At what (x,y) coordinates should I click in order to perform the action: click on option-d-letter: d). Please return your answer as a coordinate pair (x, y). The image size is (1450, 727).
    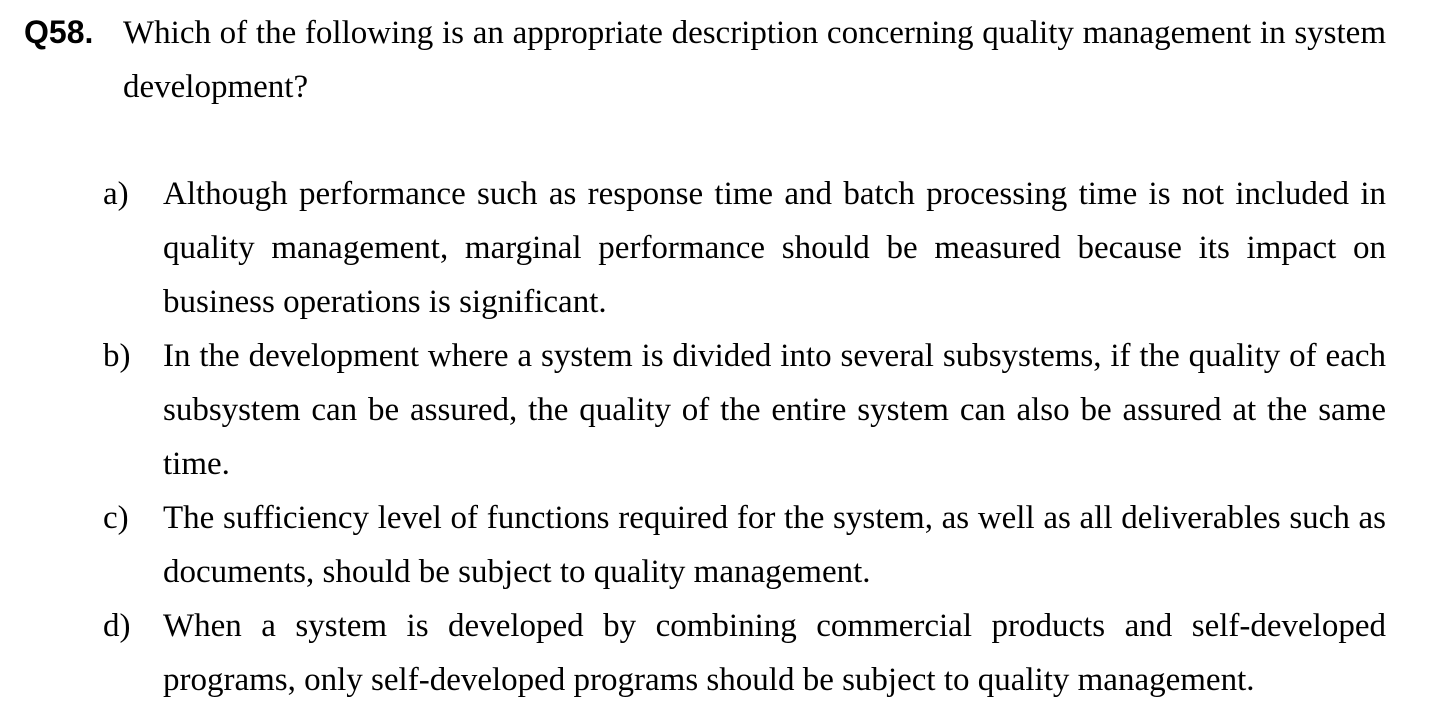
    Looking at the image, I should click on (117, 626).